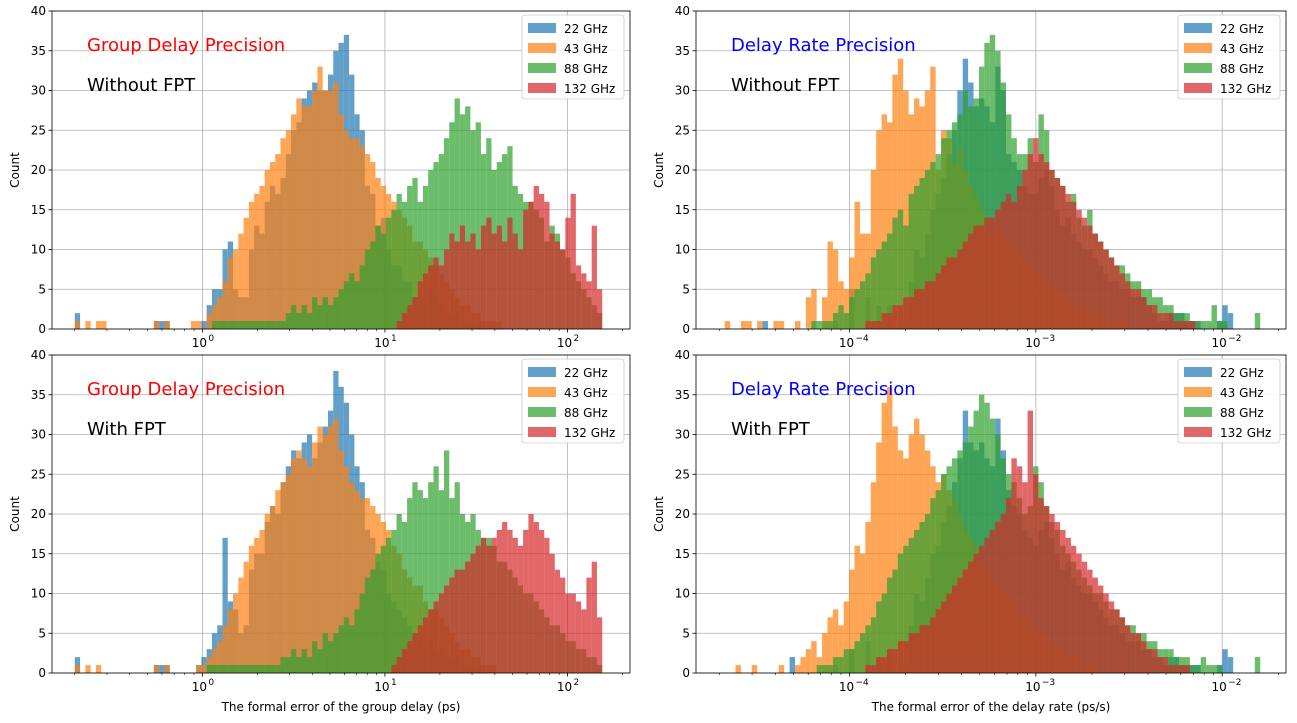 Image resolution: width=1297 pixels, height=723 pixels. Describe the element at coordinates (659, 170) in the screenshot. I see `y-axis-label: Count` at that location.